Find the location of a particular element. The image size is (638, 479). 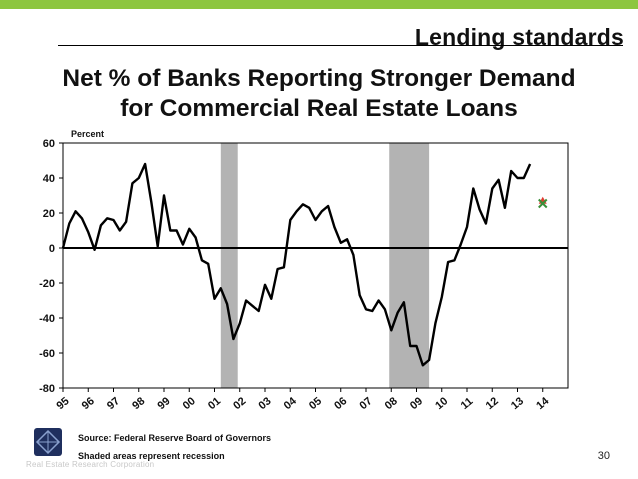

section-divider is located at coordinates (340, 45).